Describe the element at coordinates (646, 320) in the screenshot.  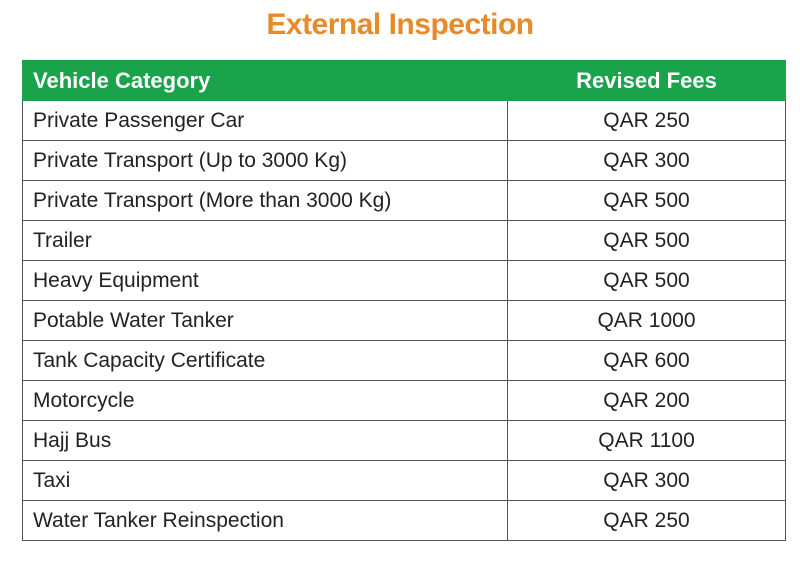
I see `fee: QAR 1000` at that location.